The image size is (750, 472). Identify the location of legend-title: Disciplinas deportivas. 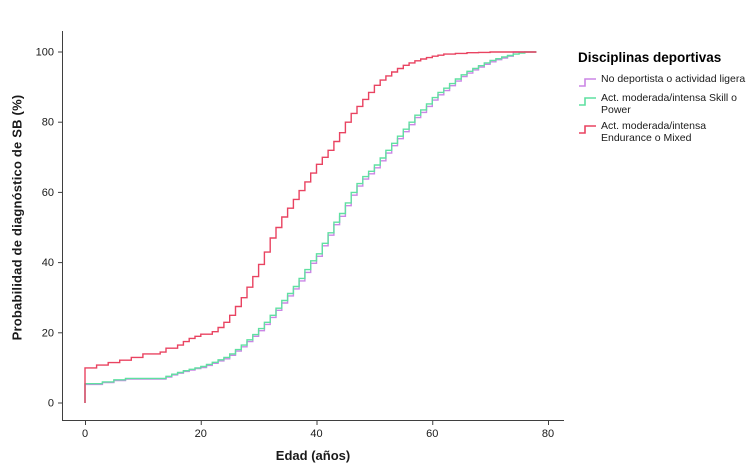
(650, 57).